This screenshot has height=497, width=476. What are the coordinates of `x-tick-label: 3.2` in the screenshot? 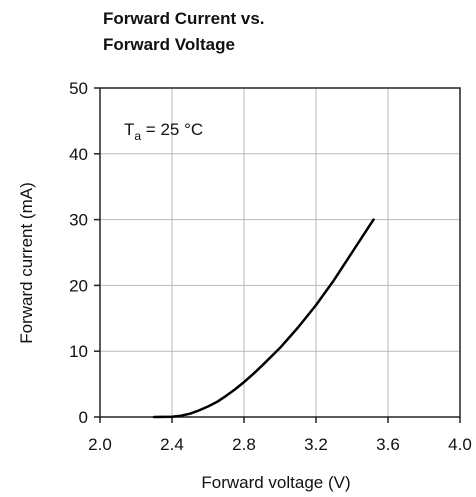 It's located at (316, 444).